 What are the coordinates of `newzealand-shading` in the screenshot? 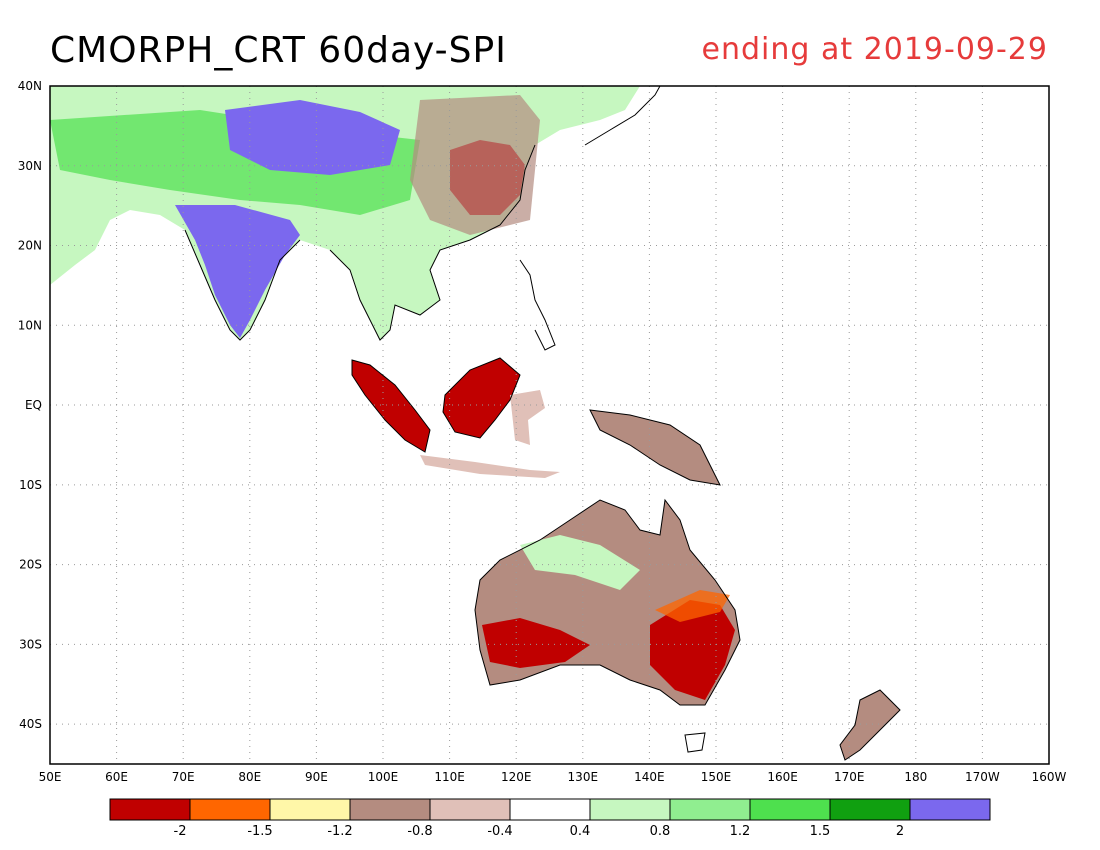 It's located at (870, 725).